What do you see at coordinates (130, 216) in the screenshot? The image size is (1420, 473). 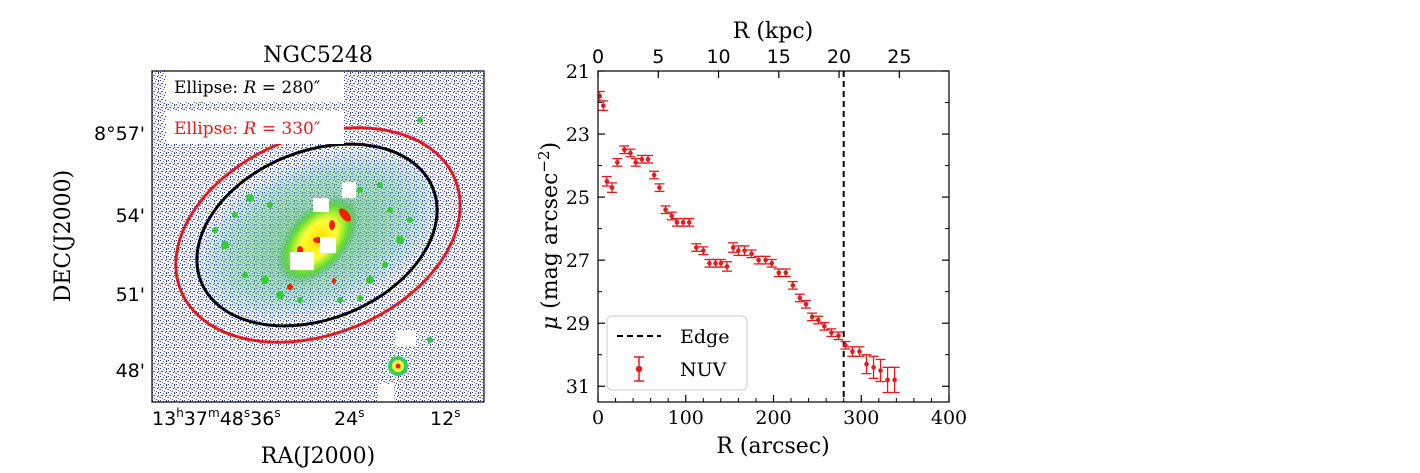 I see `ytick-label: 54'` at bounding box center [130, 216].